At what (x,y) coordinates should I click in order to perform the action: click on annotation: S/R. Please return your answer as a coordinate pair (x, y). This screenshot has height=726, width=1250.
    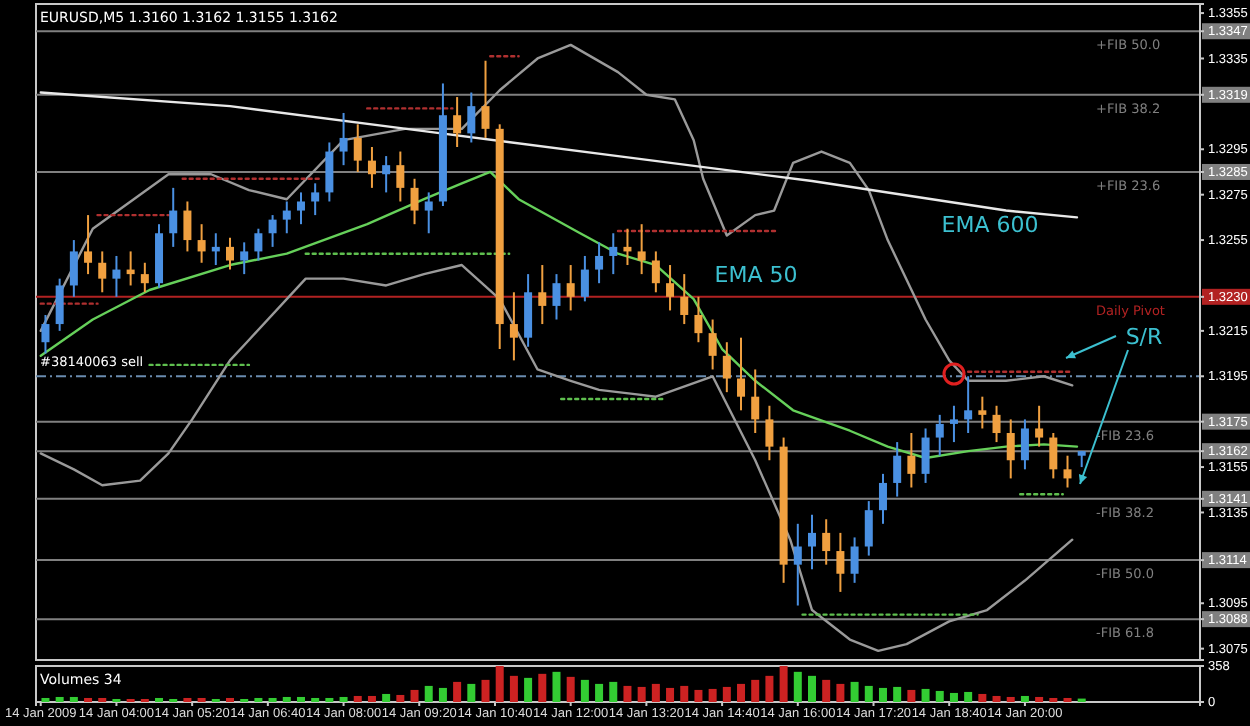
    Looking at the image, I should click on (1144, 337).